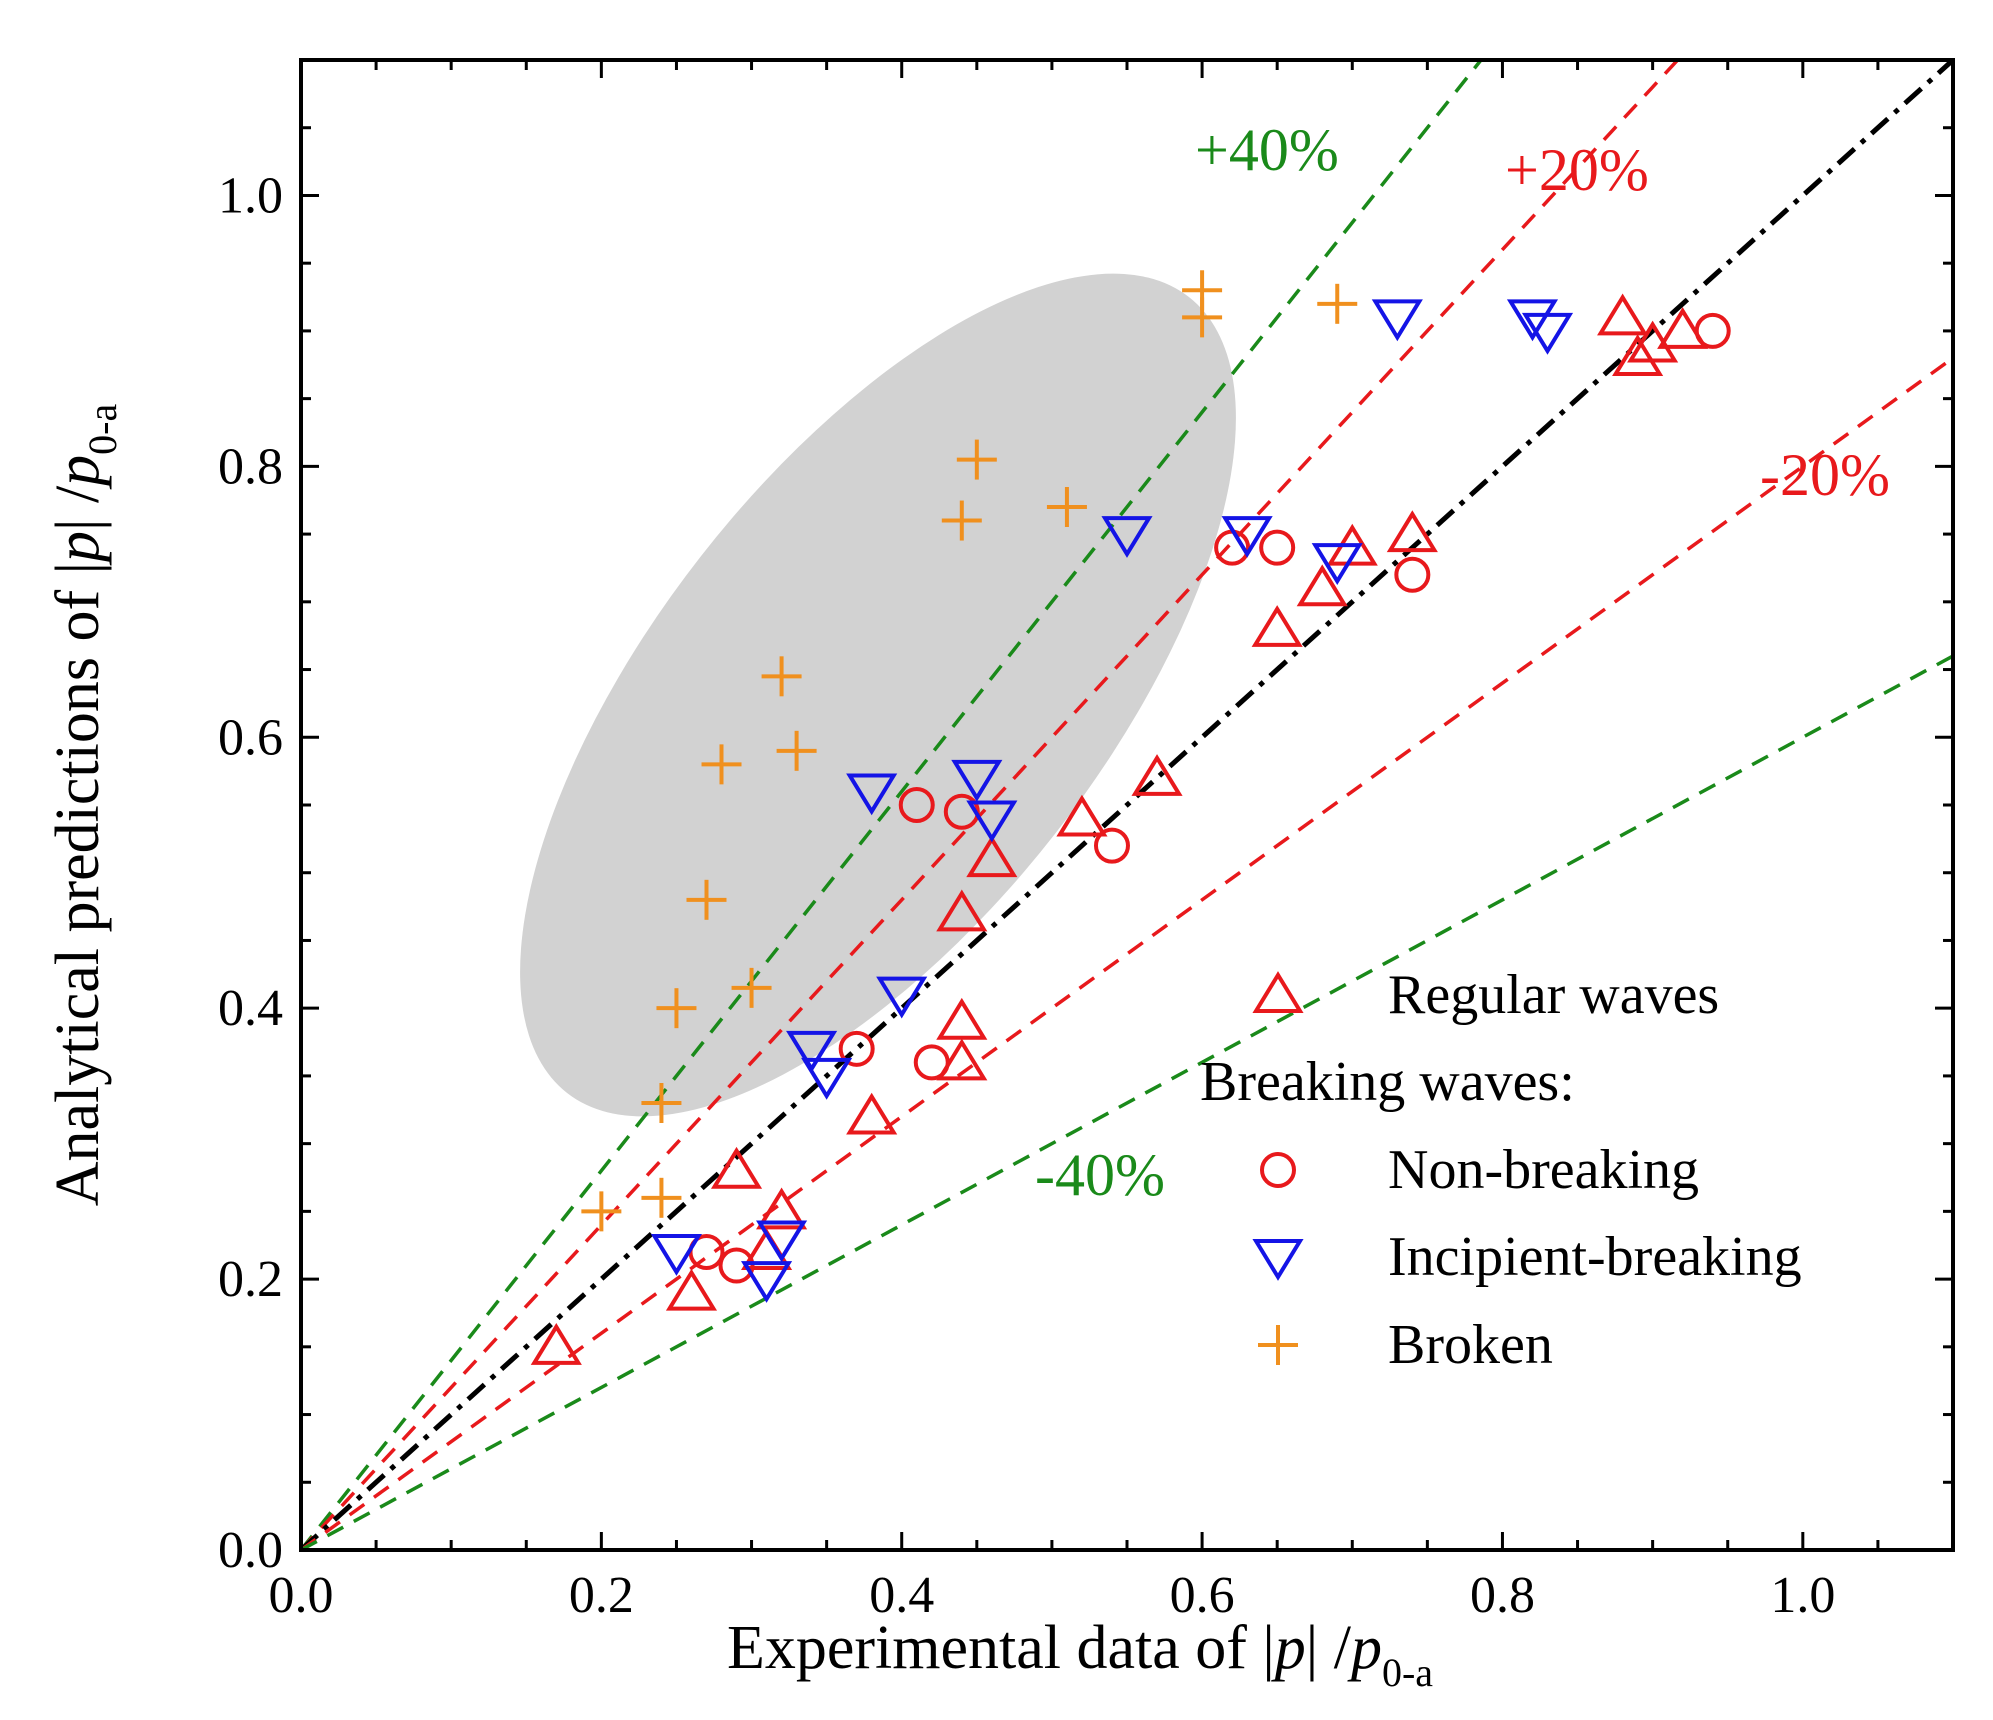  What do you see at coordinates (78, 548) in the screenshot?
I see `y-axis-title-var: p` at bounding box center [78, 548].